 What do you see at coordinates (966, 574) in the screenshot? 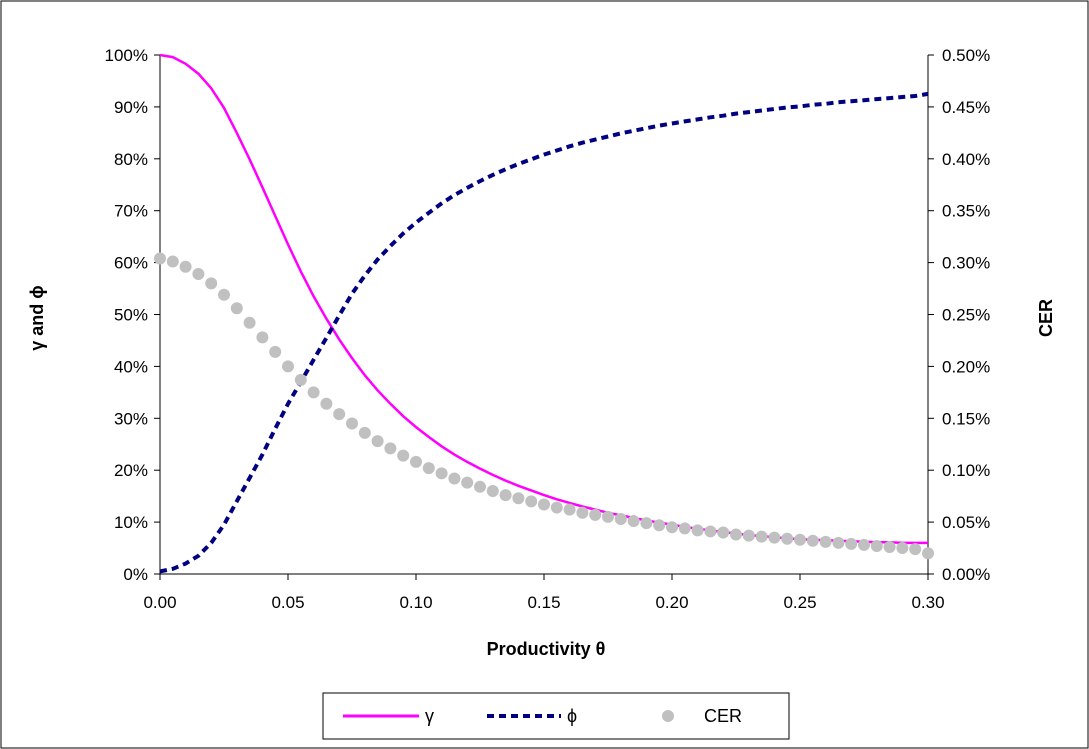
I see `y-right-tick-label: 0.00%` at bounding box center [966, 574].